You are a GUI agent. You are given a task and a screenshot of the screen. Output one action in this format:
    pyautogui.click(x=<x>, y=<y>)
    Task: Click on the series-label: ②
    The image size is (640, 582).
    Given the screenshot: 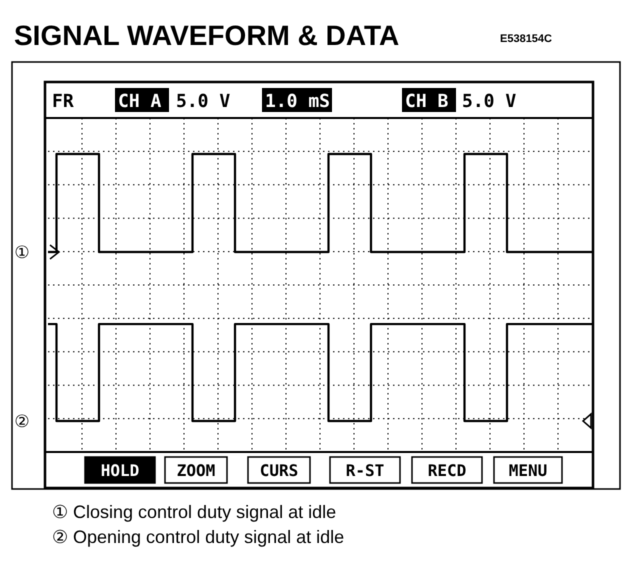 What is the action you would take?
    pyautogui.click(x=22, y=422)
    